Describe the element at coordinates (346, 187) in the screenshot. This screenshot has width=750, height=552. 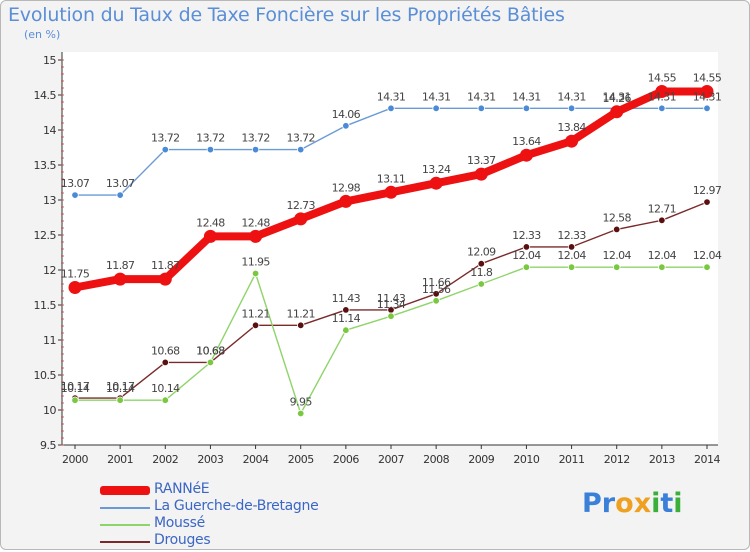
I see `data-label-rann-e: 12.98` at that location.